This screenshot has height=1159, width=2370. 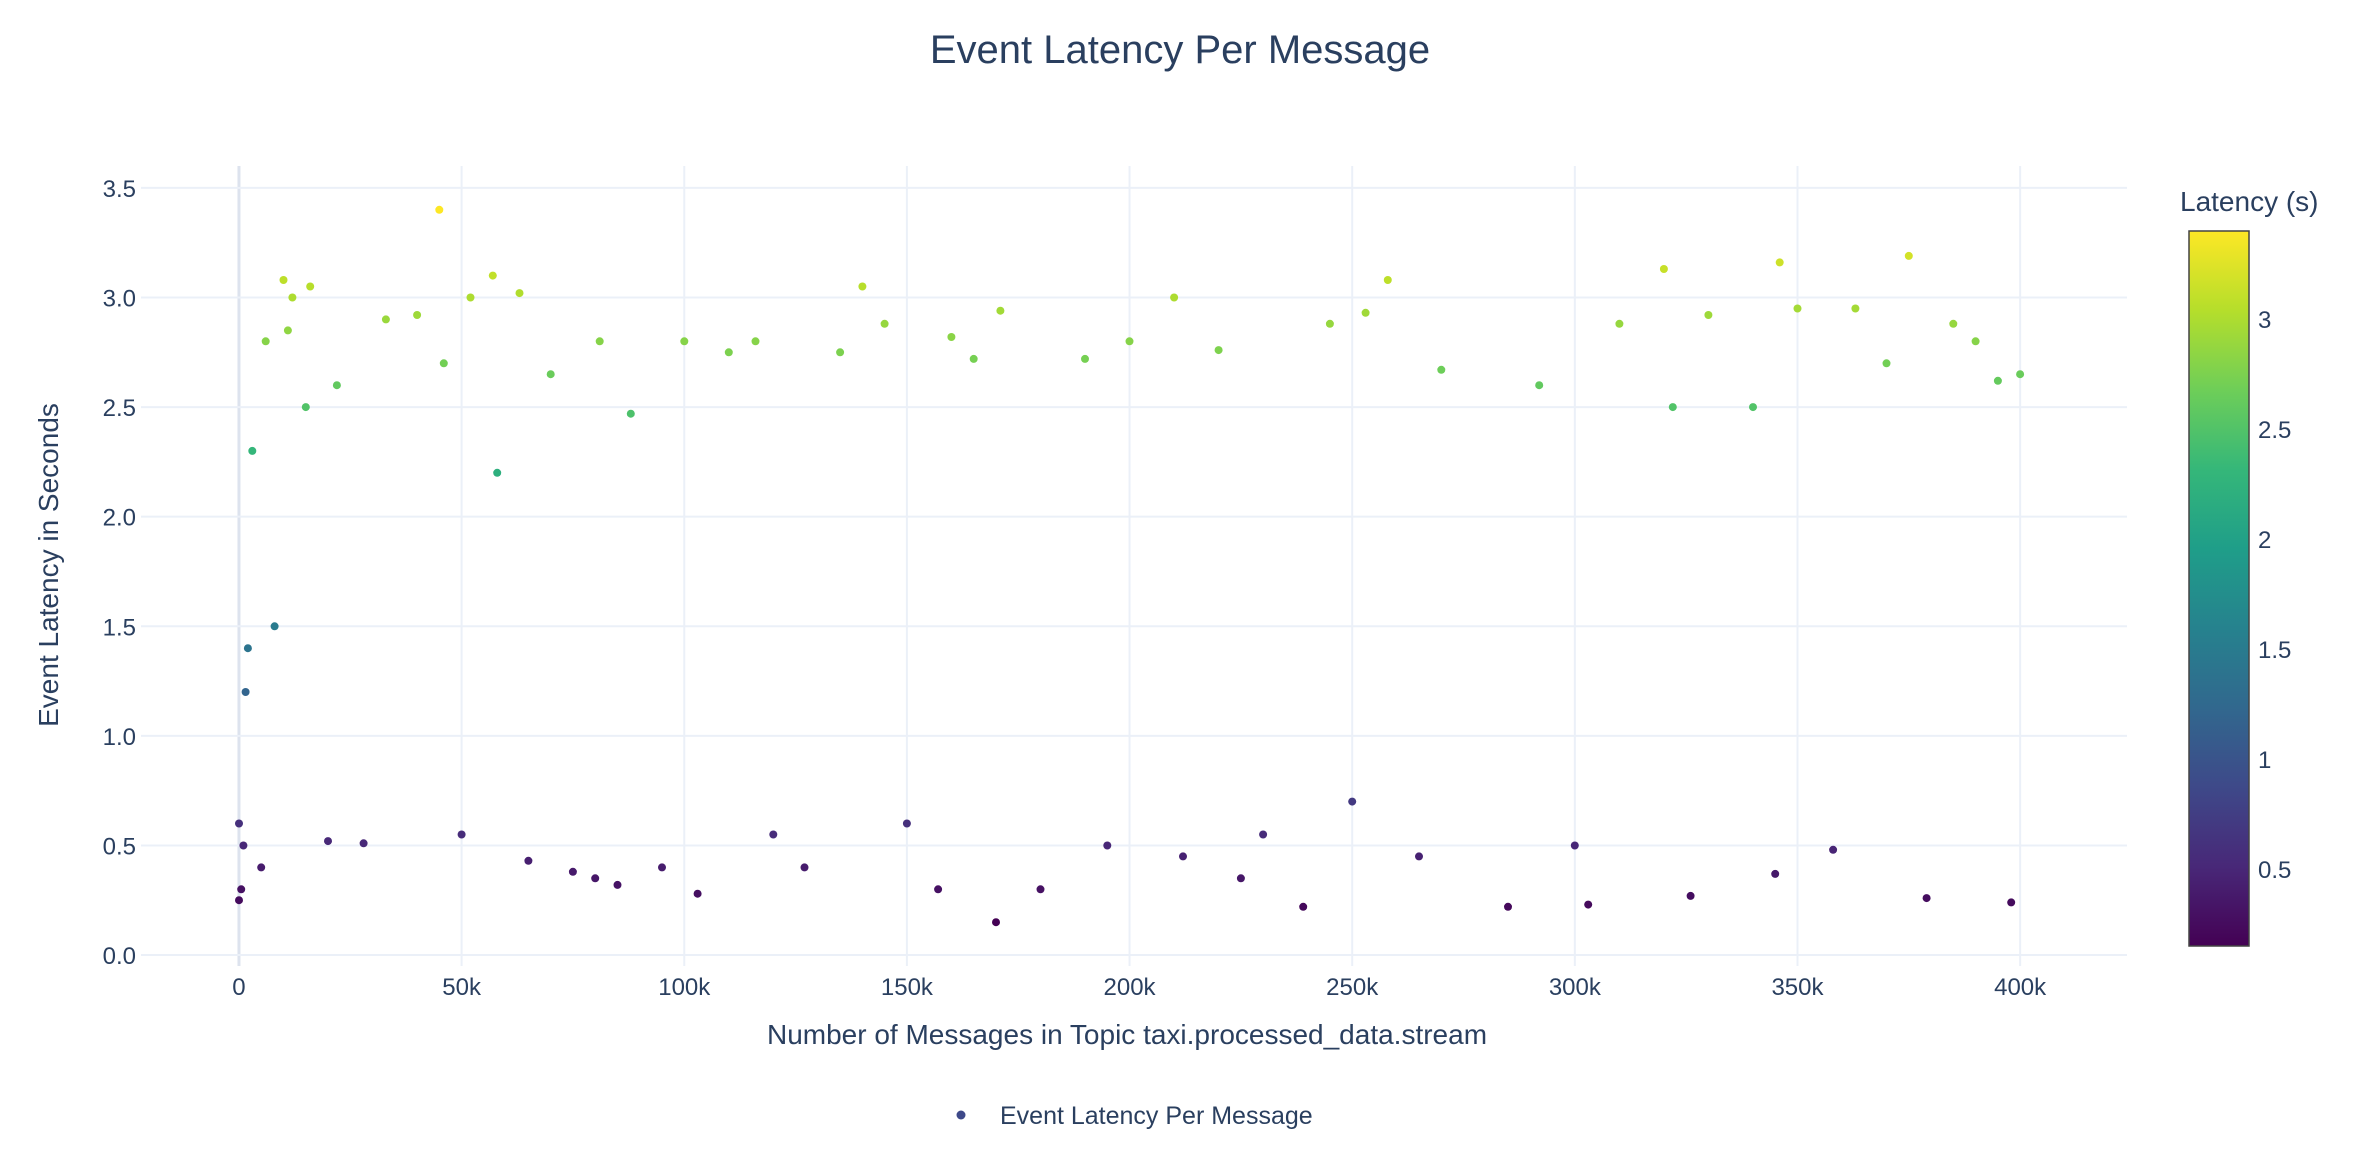 What do you see at coordinates (1156, 1116) in the screenshot?
I see `legend-item-label: Event Latency Per Message` at bounding box center [1156, 1116].